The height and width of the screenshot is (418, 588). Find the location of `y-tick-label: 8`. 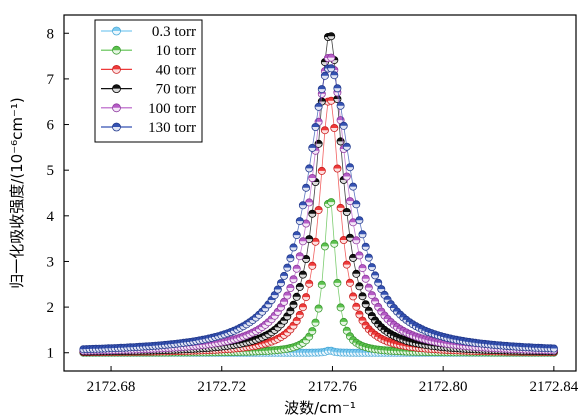

y-tick-label: 8 is located at coordinates (51, 34).